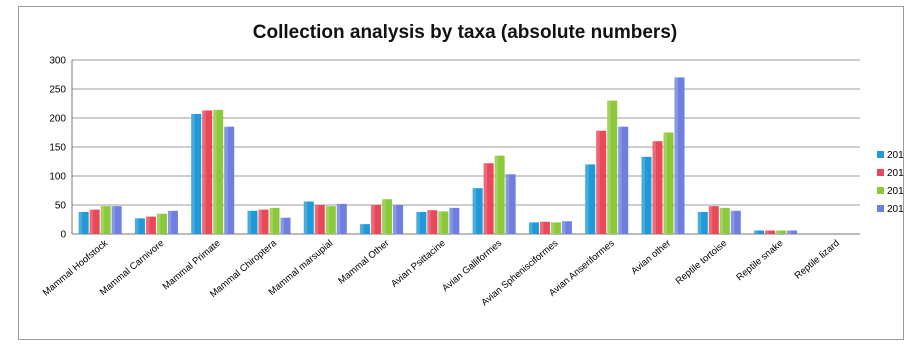  I want to click on y-tick-label: 0, so click(63, 235).